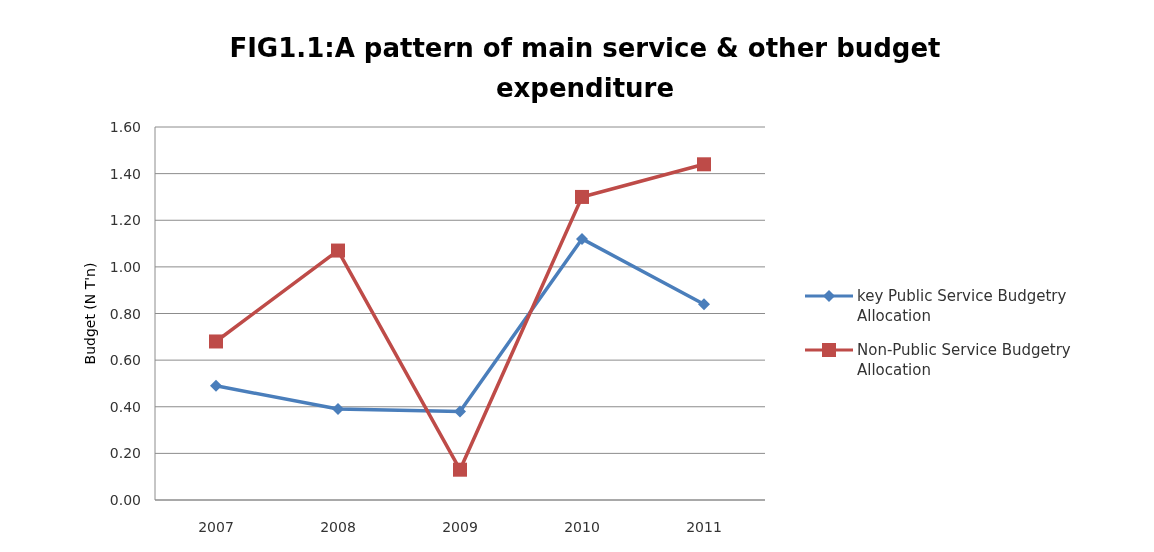 The image size is (1154, 552). Describe the element at coordinates (125, 313) in the screenshot. I see `y-tick-label: 0.80` at that location.